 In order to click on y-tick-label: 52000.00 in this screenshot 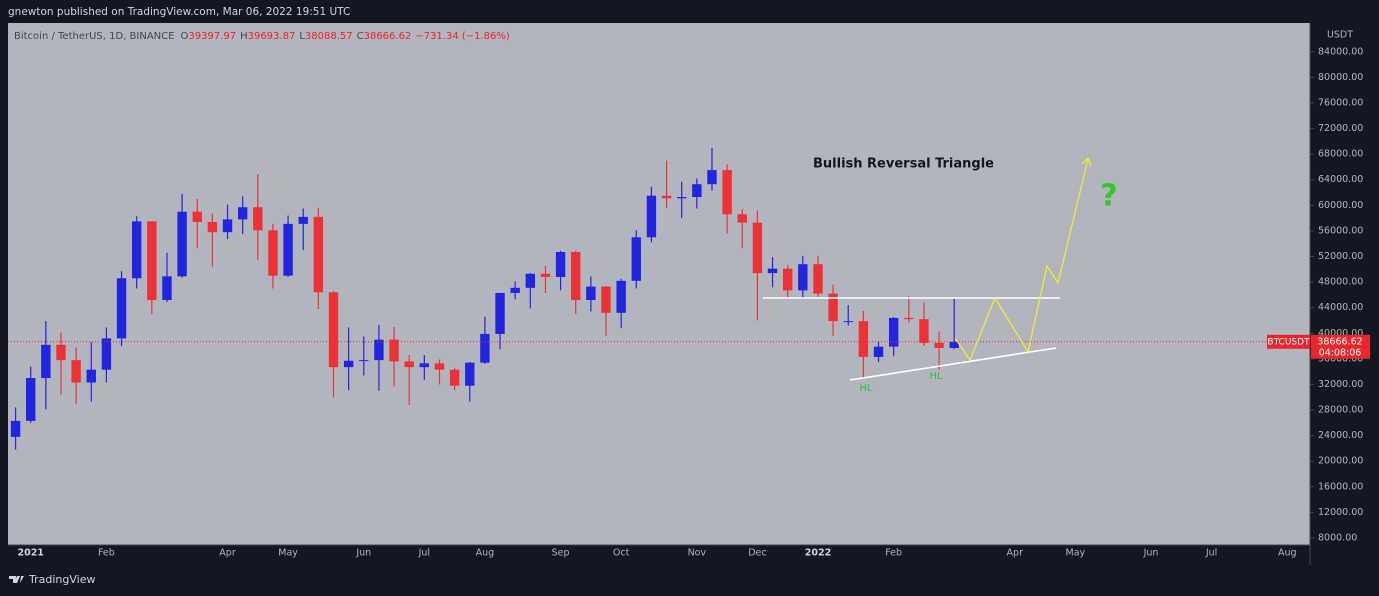, I will do `click(1340, 256)`.